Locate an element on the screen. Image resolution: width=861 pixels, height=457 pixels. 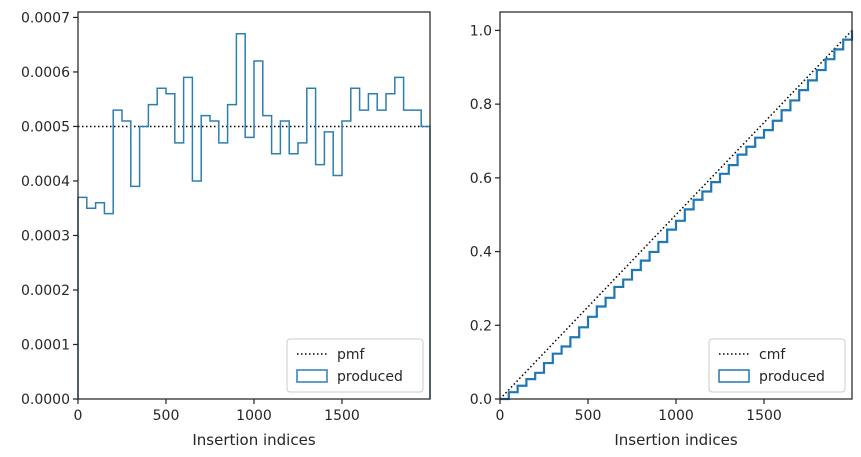
y-tick-label: 0.0 is located at coordinates (481, 400).